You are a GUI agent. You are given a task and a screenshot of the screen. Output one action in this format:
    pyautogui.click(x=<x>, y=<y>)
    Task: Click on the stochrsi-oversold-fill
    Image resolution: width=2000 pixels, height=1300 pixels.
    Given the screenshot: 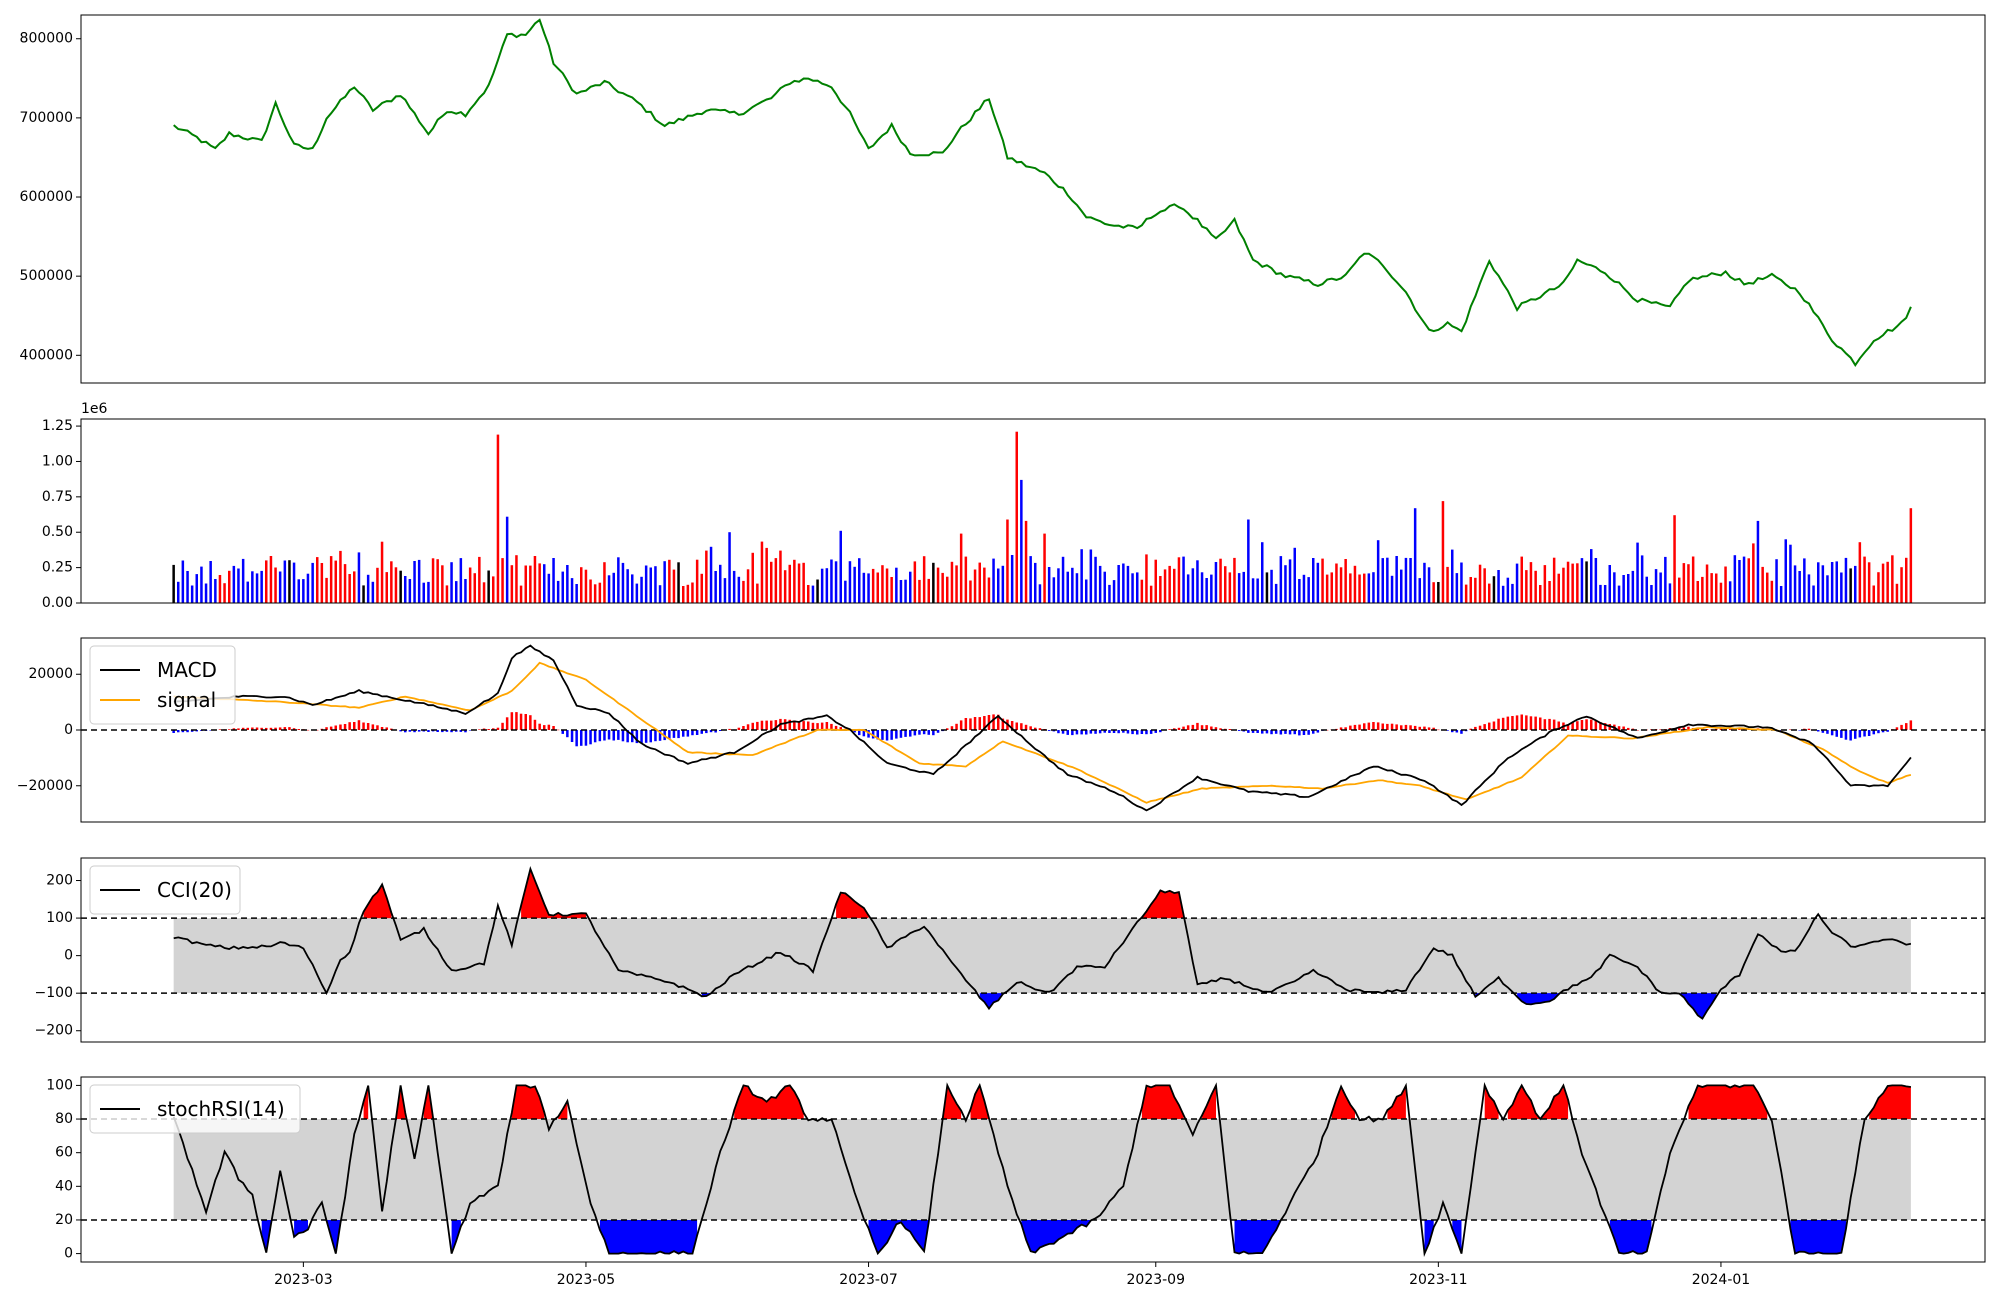 What is the action you would take?
    pyautogui.click(x=1818, y=1236)
    